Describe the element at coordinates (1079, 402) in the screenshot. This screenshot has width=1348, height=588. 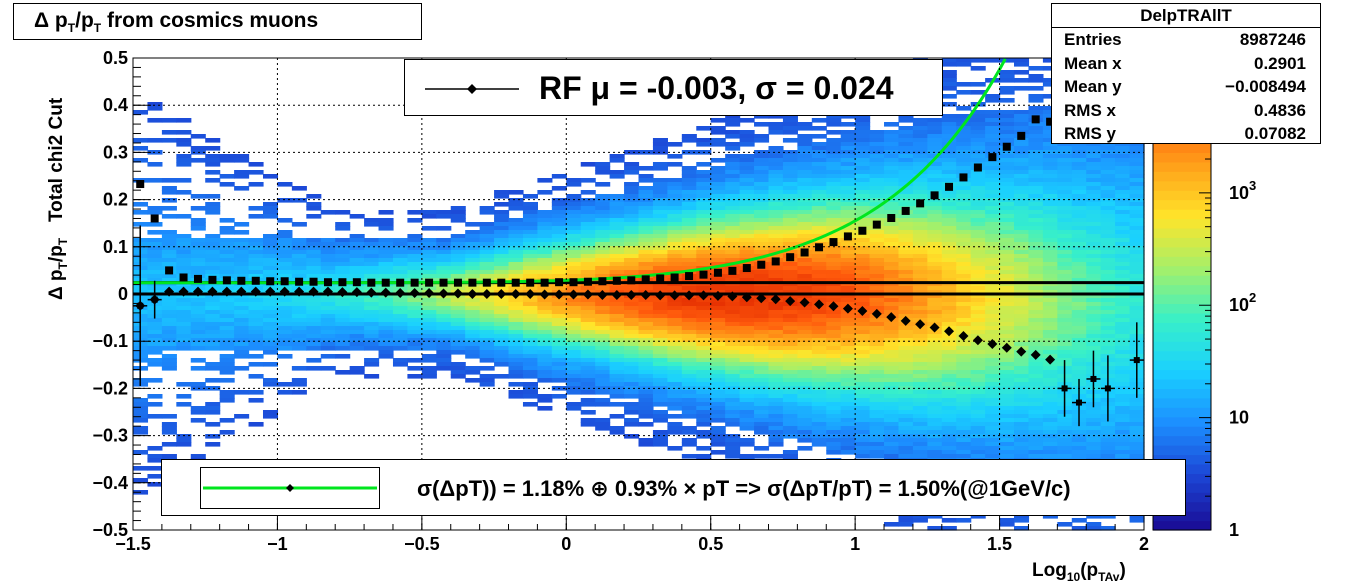
I see `errorbar-marker` at that location.